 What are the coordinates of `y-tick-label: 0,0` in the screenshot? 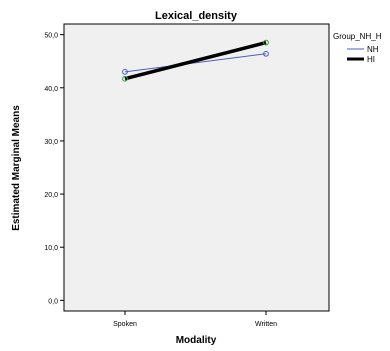 It's located at (53, 301).